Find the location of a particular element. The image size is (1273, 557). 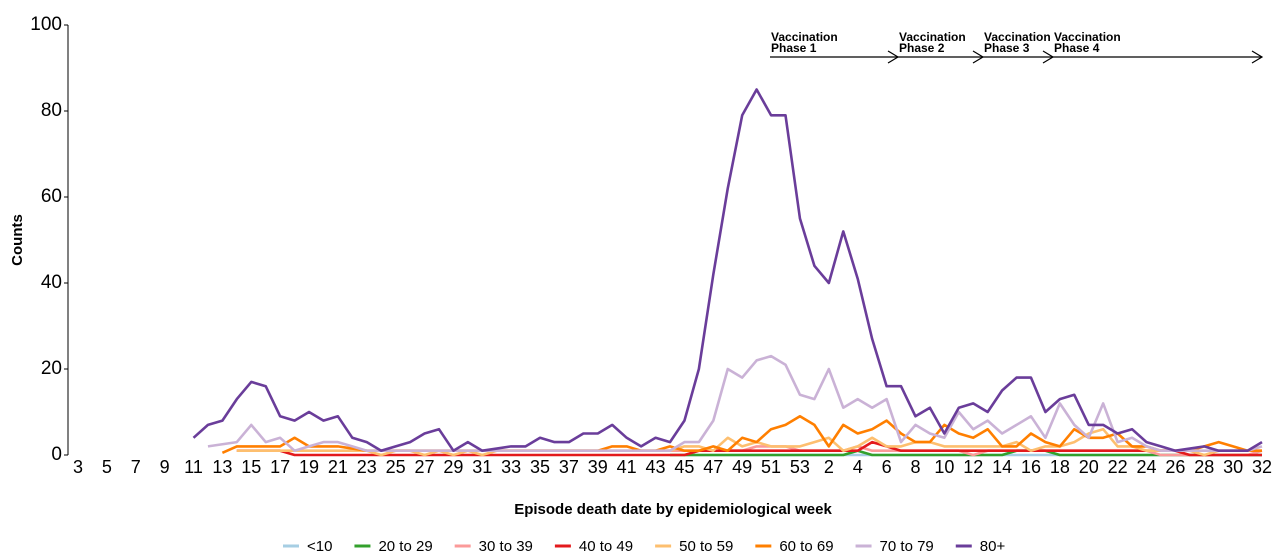

x-tick-label: 6 is located at coordinates (887, 467).